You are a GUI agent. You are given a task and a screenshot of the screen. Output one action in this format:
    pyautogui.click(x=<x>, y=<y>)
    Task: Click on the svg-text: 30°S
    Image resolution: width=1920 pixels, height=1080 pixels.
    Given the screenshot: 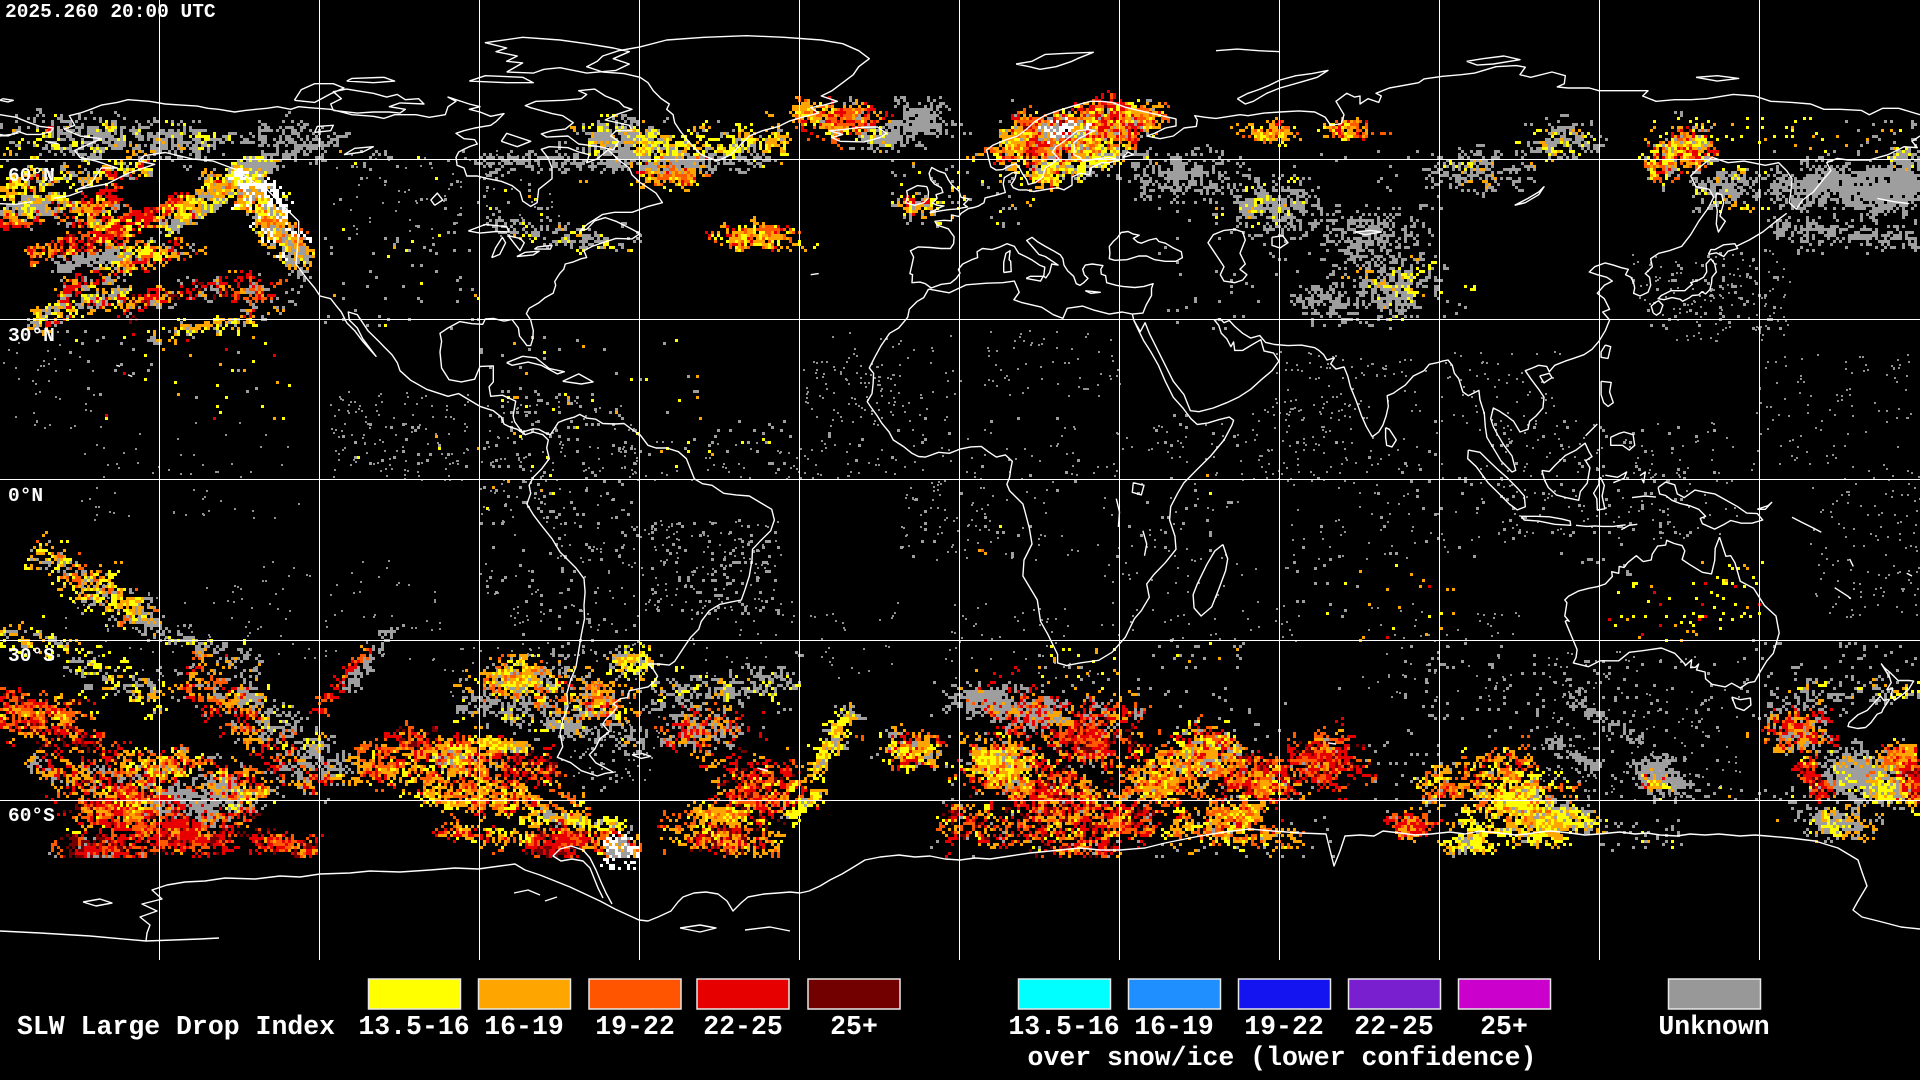 What is the action you would take?
    pyautogui.click(x=31, y=656)
    